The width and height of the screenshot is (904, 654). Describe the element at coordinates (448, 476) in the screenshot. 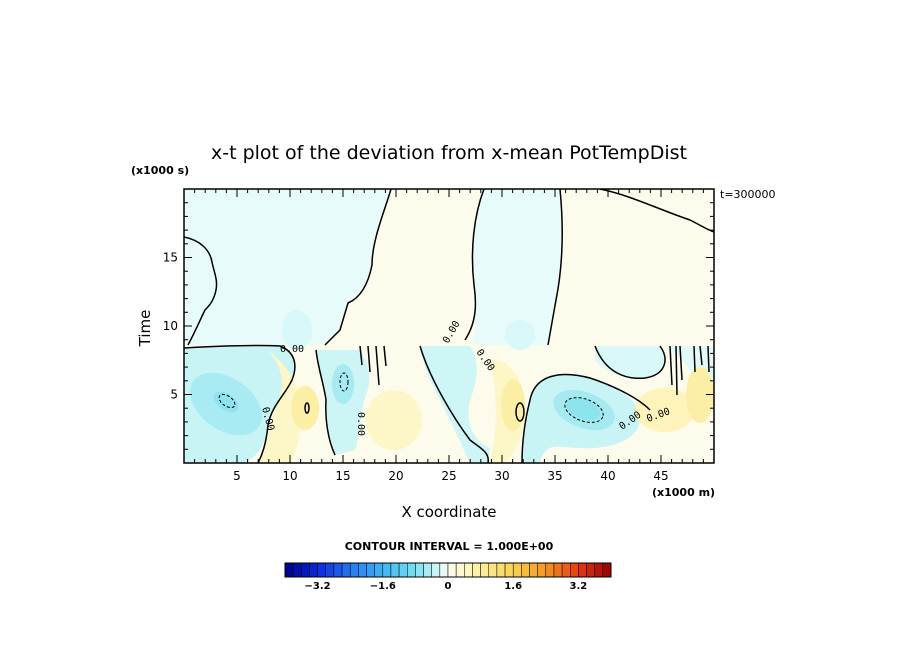

I see `x-tick-label: 25` at that location.